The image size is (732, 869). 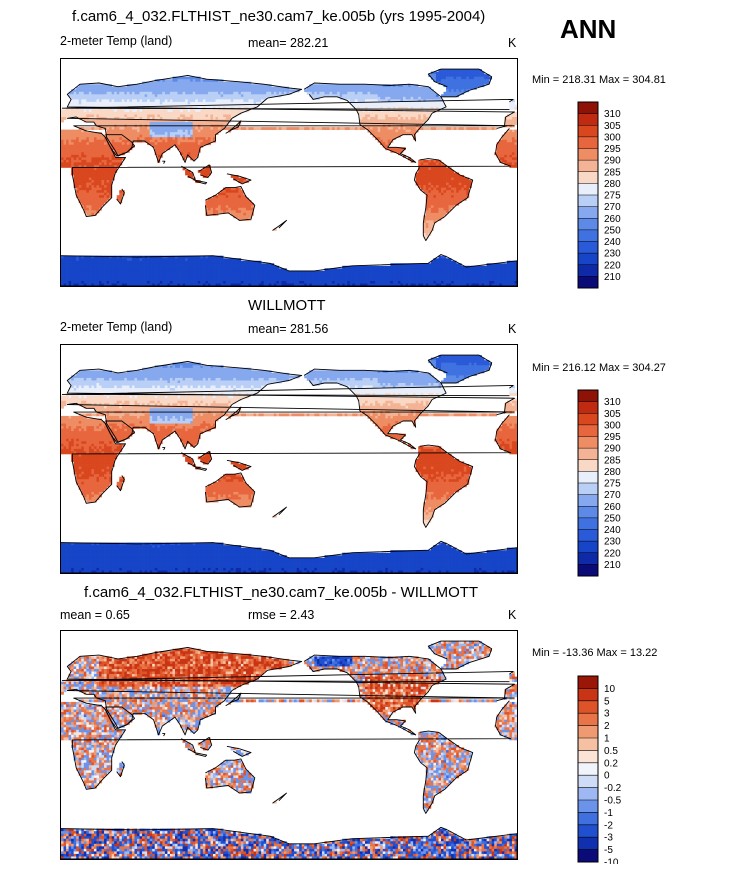 What do you see at coordinates (608, 850) in the screenshot?
I see `colorbar-tick-label: -5` at bounding box center [608, 850].